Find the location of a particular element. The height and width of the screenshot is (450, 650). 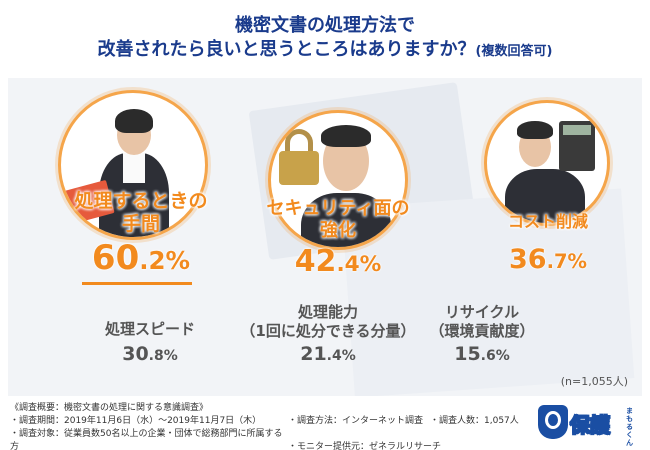

label-capacity-line2: （1回に処分できる分量） is located at coordinates (328, 331).